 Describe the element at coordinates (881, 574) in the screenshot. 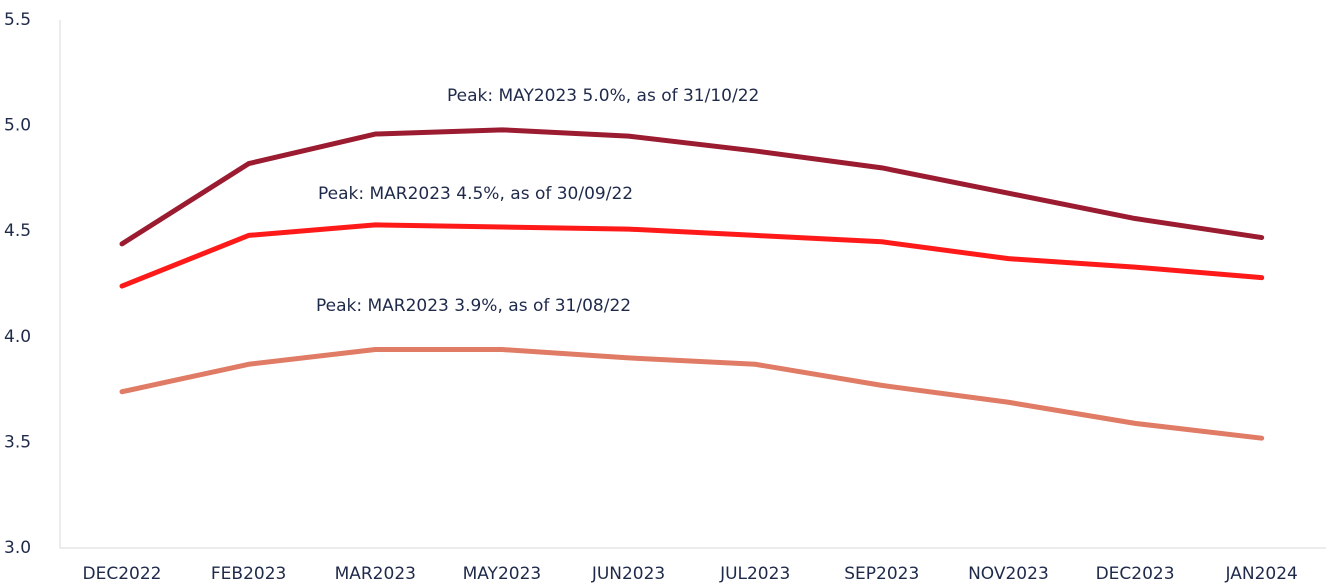

I see `x-tick-label: SEP2023` at that location.